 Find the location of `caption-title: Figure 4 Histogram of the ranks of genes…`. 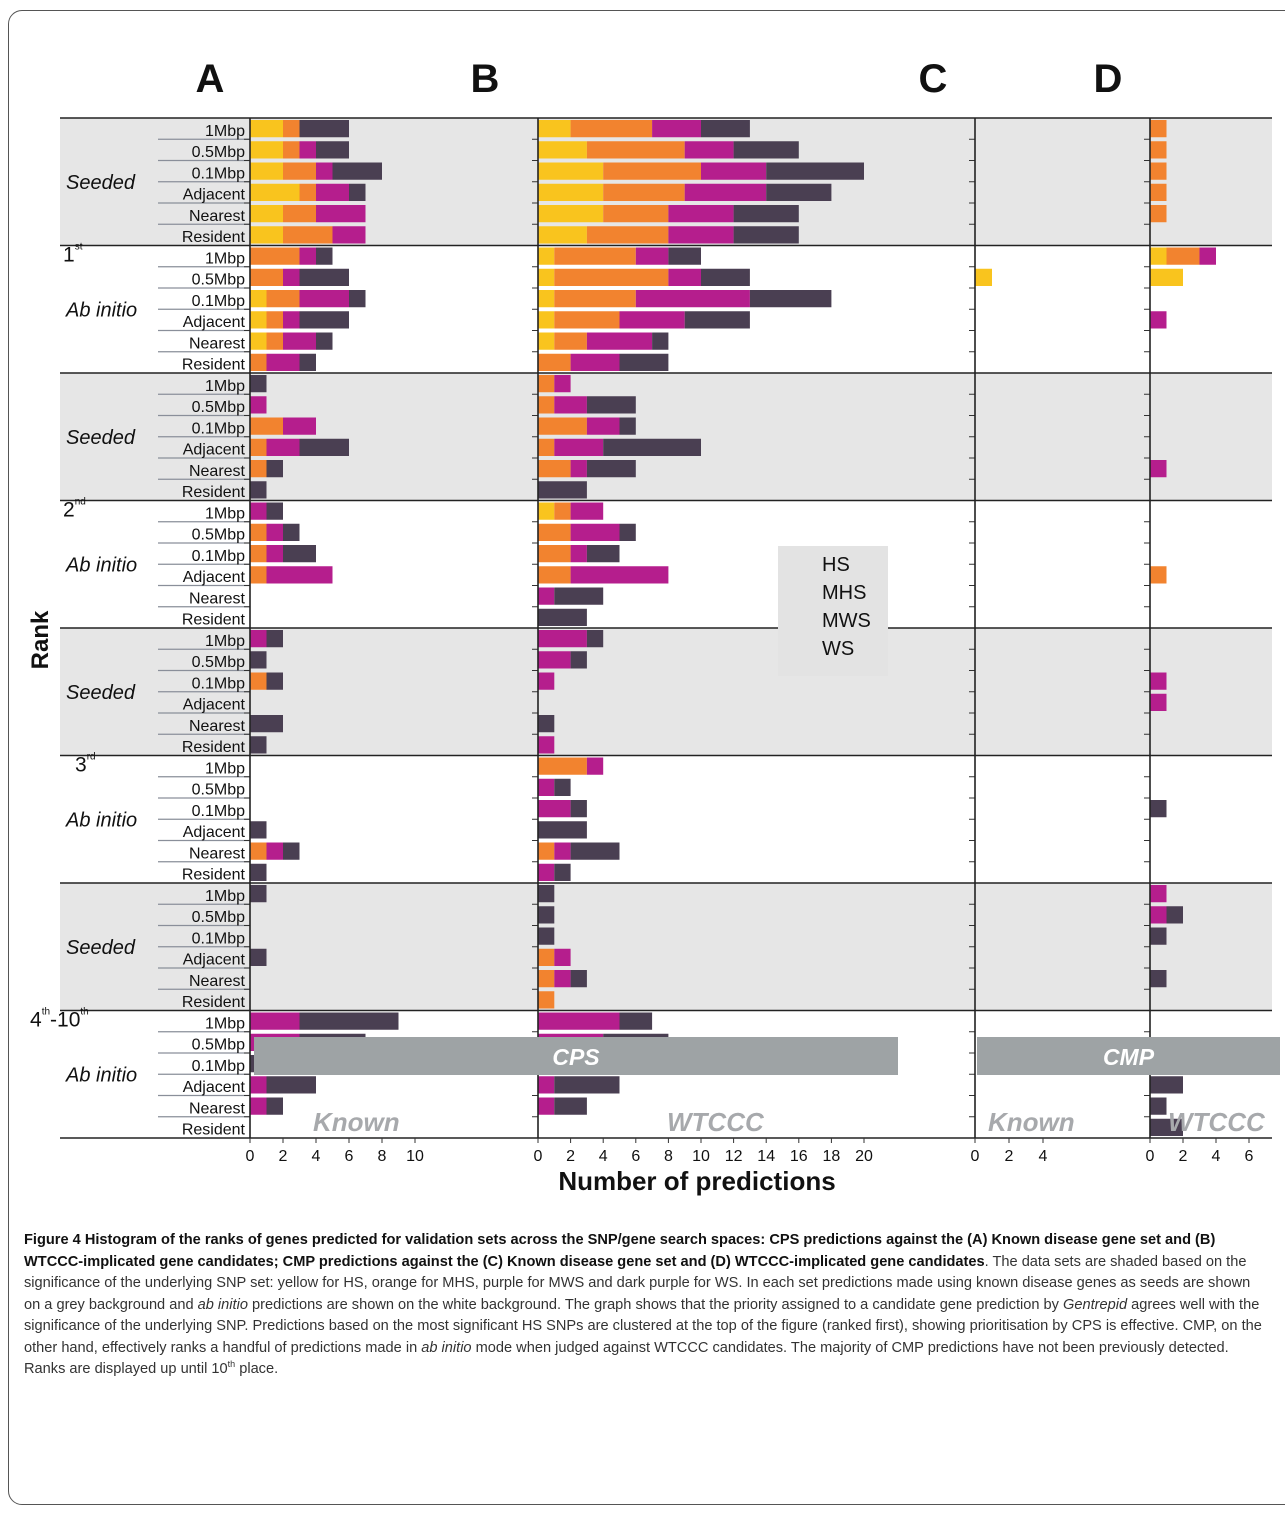

caption-title: Figure 4 Histogram of the ranks of genes… is located at coordinates (620, 1251).